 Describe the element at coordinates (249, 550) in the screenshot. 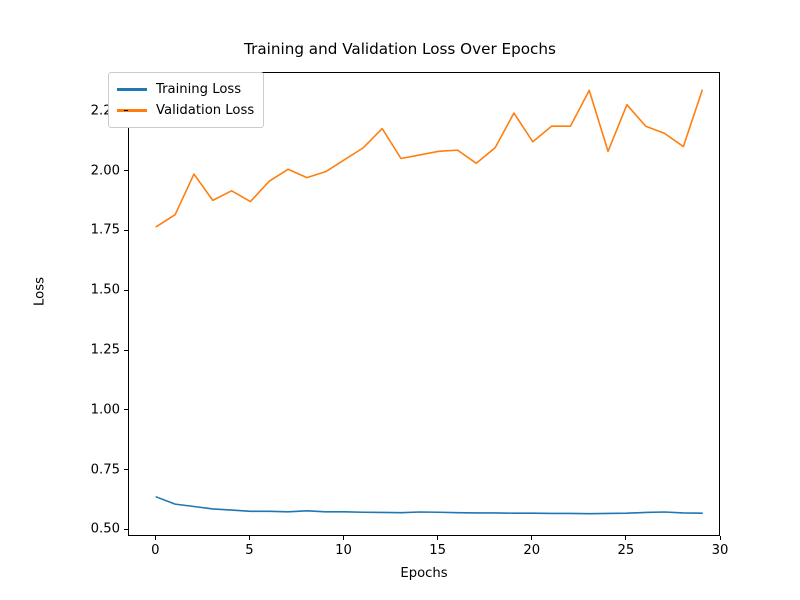

I see `x-tick-label: 5` at that location.